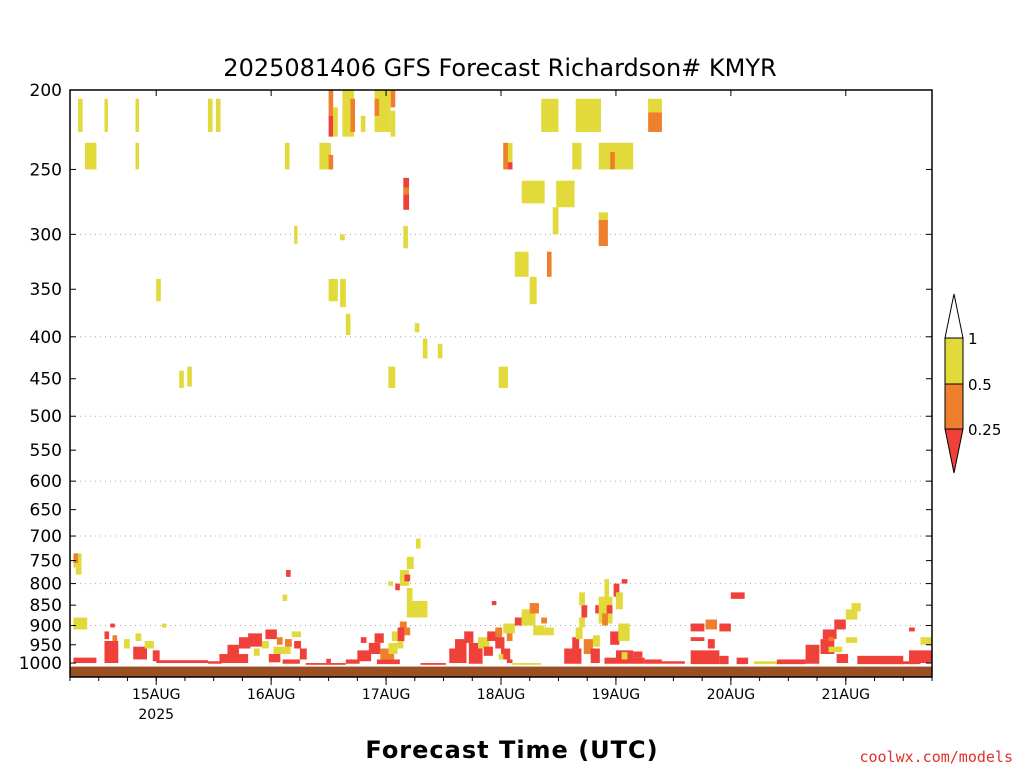 The image size is (1024, 768). Describe the element at coordinates (984, 430) in the screenshot. I see `colorbar-label-0-25: 0.25` at that location.